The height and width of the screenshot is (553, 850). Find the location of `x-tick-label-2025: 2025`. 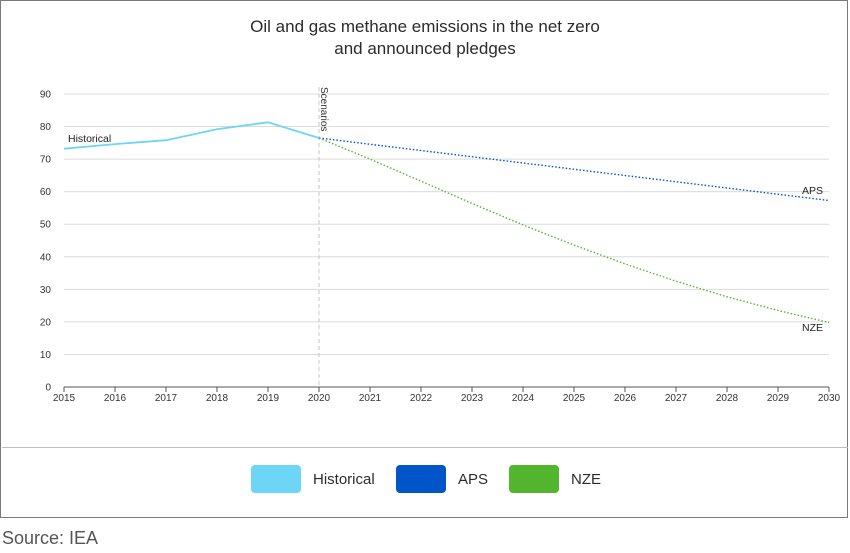

x-tick-label-2025: 2025 is located at coordinates (574, 398).